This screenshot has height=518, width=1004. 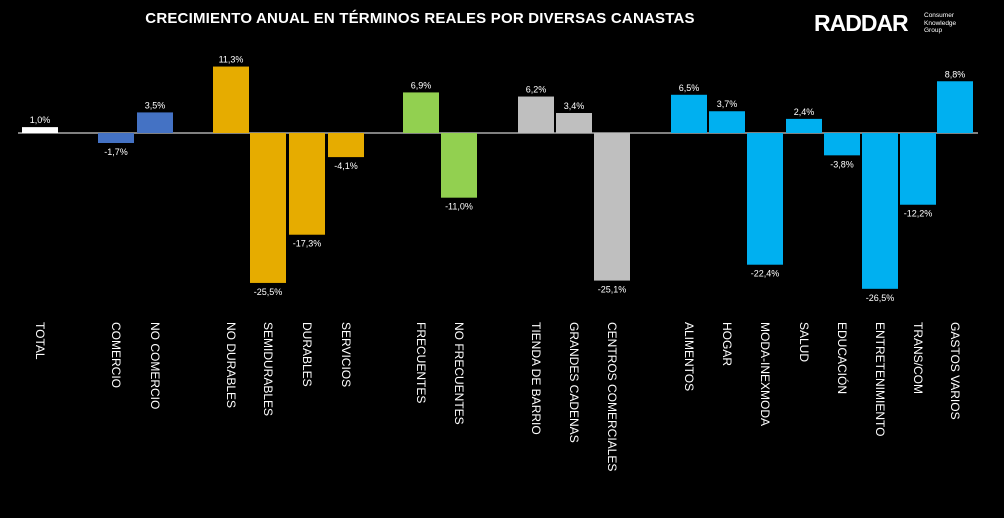 I want to click on logo-tagline-line: Knowledge, so click(x=940, y=23).